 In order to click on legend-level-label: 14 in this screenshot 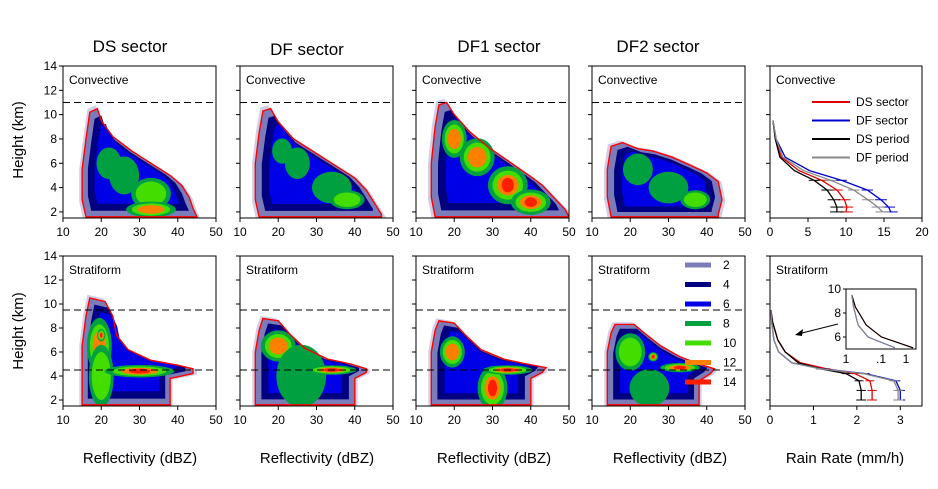, I will do `click(730, 382)`.